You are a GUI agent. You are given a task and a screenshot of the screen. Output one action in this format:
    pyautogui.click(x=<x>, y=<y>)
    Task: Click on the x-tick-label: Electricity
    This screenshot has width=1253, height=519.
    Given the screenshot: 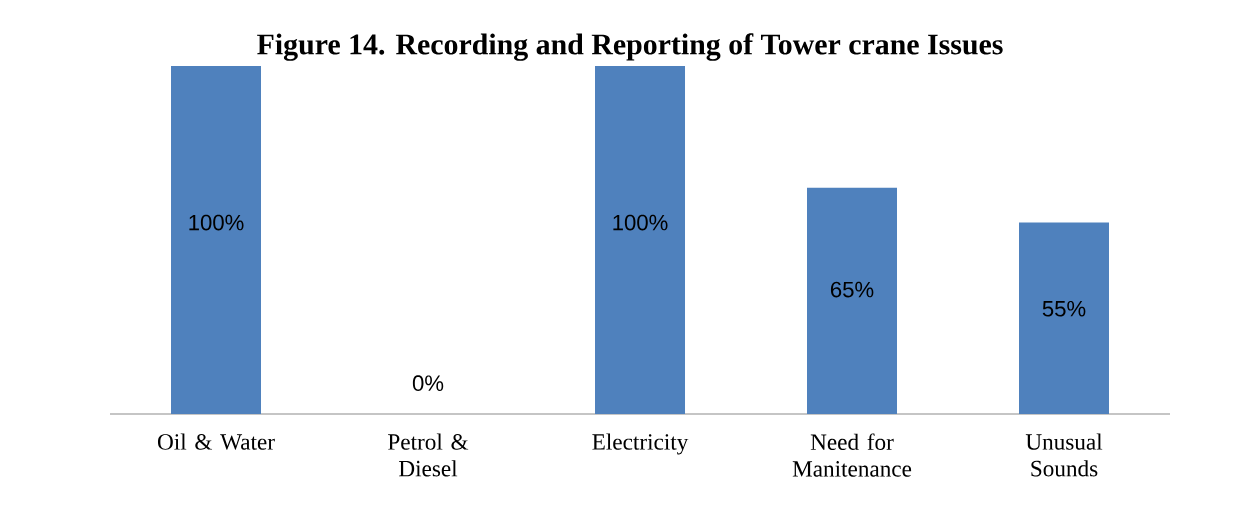 What is the action you would take?
    pyautogui.click(x=640, y=444)
    